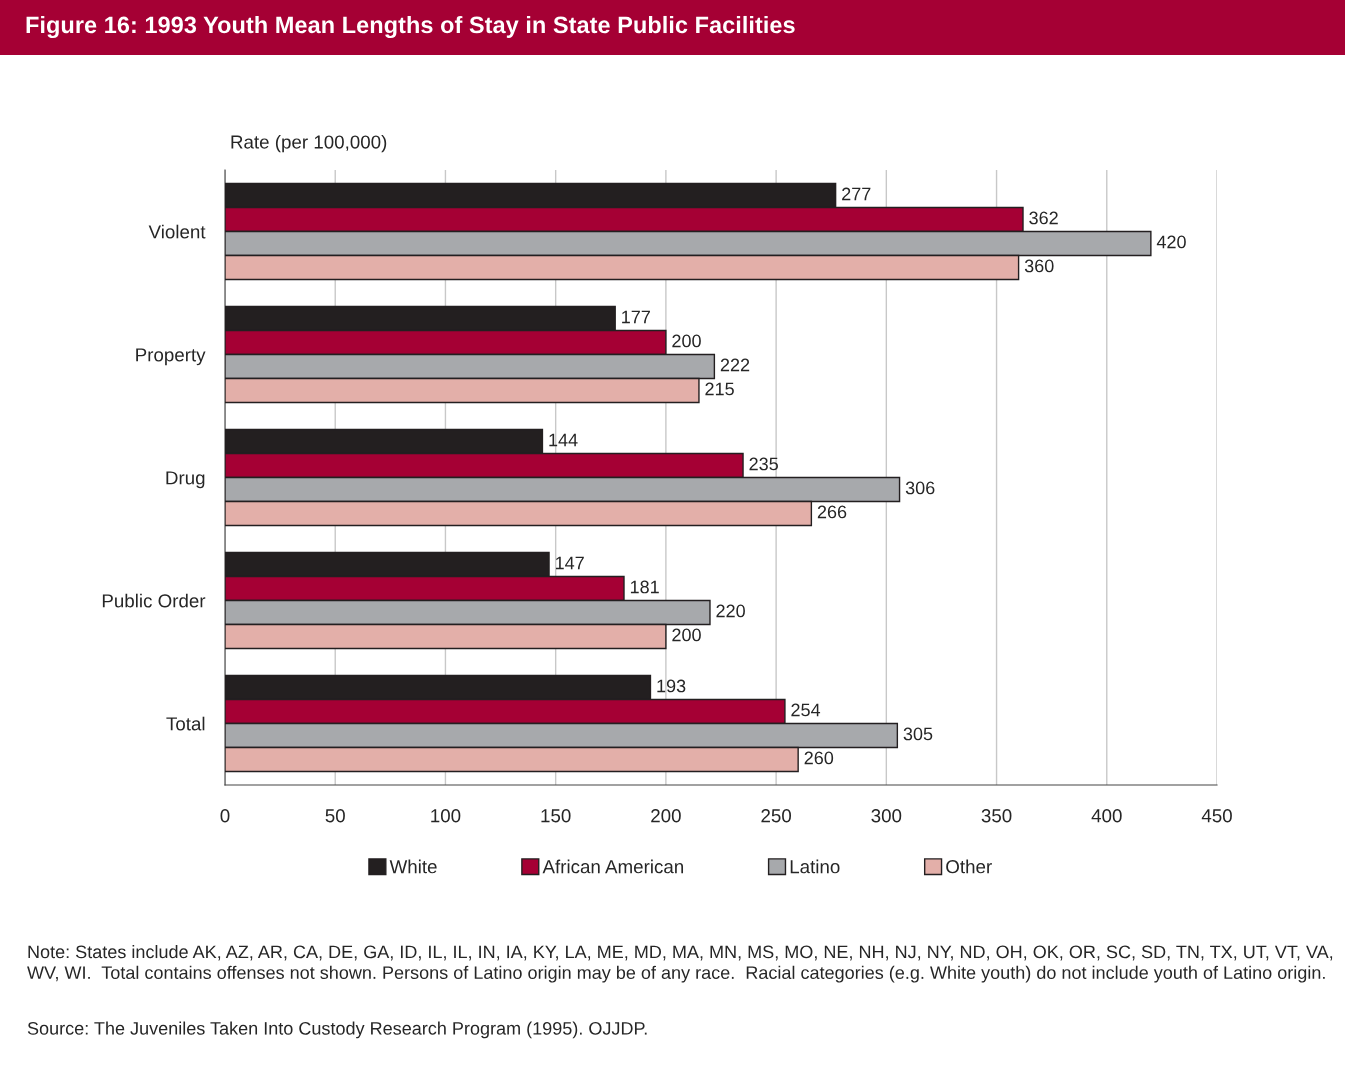 The image size is (1345, 1065). I want to click on data-label: 177, so click(636, 317).